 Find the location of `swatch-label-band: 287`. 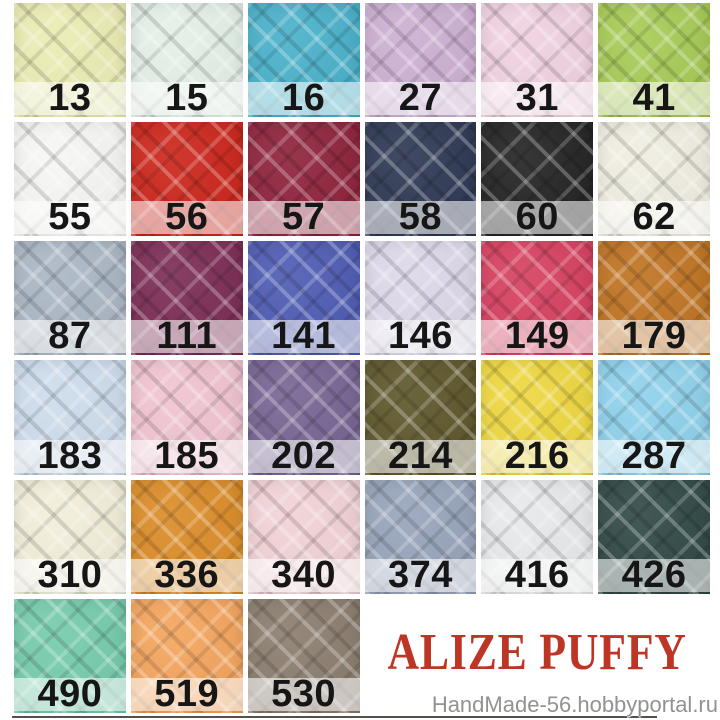

swatch-label-band: 287 is located at coordinates (654, 454).